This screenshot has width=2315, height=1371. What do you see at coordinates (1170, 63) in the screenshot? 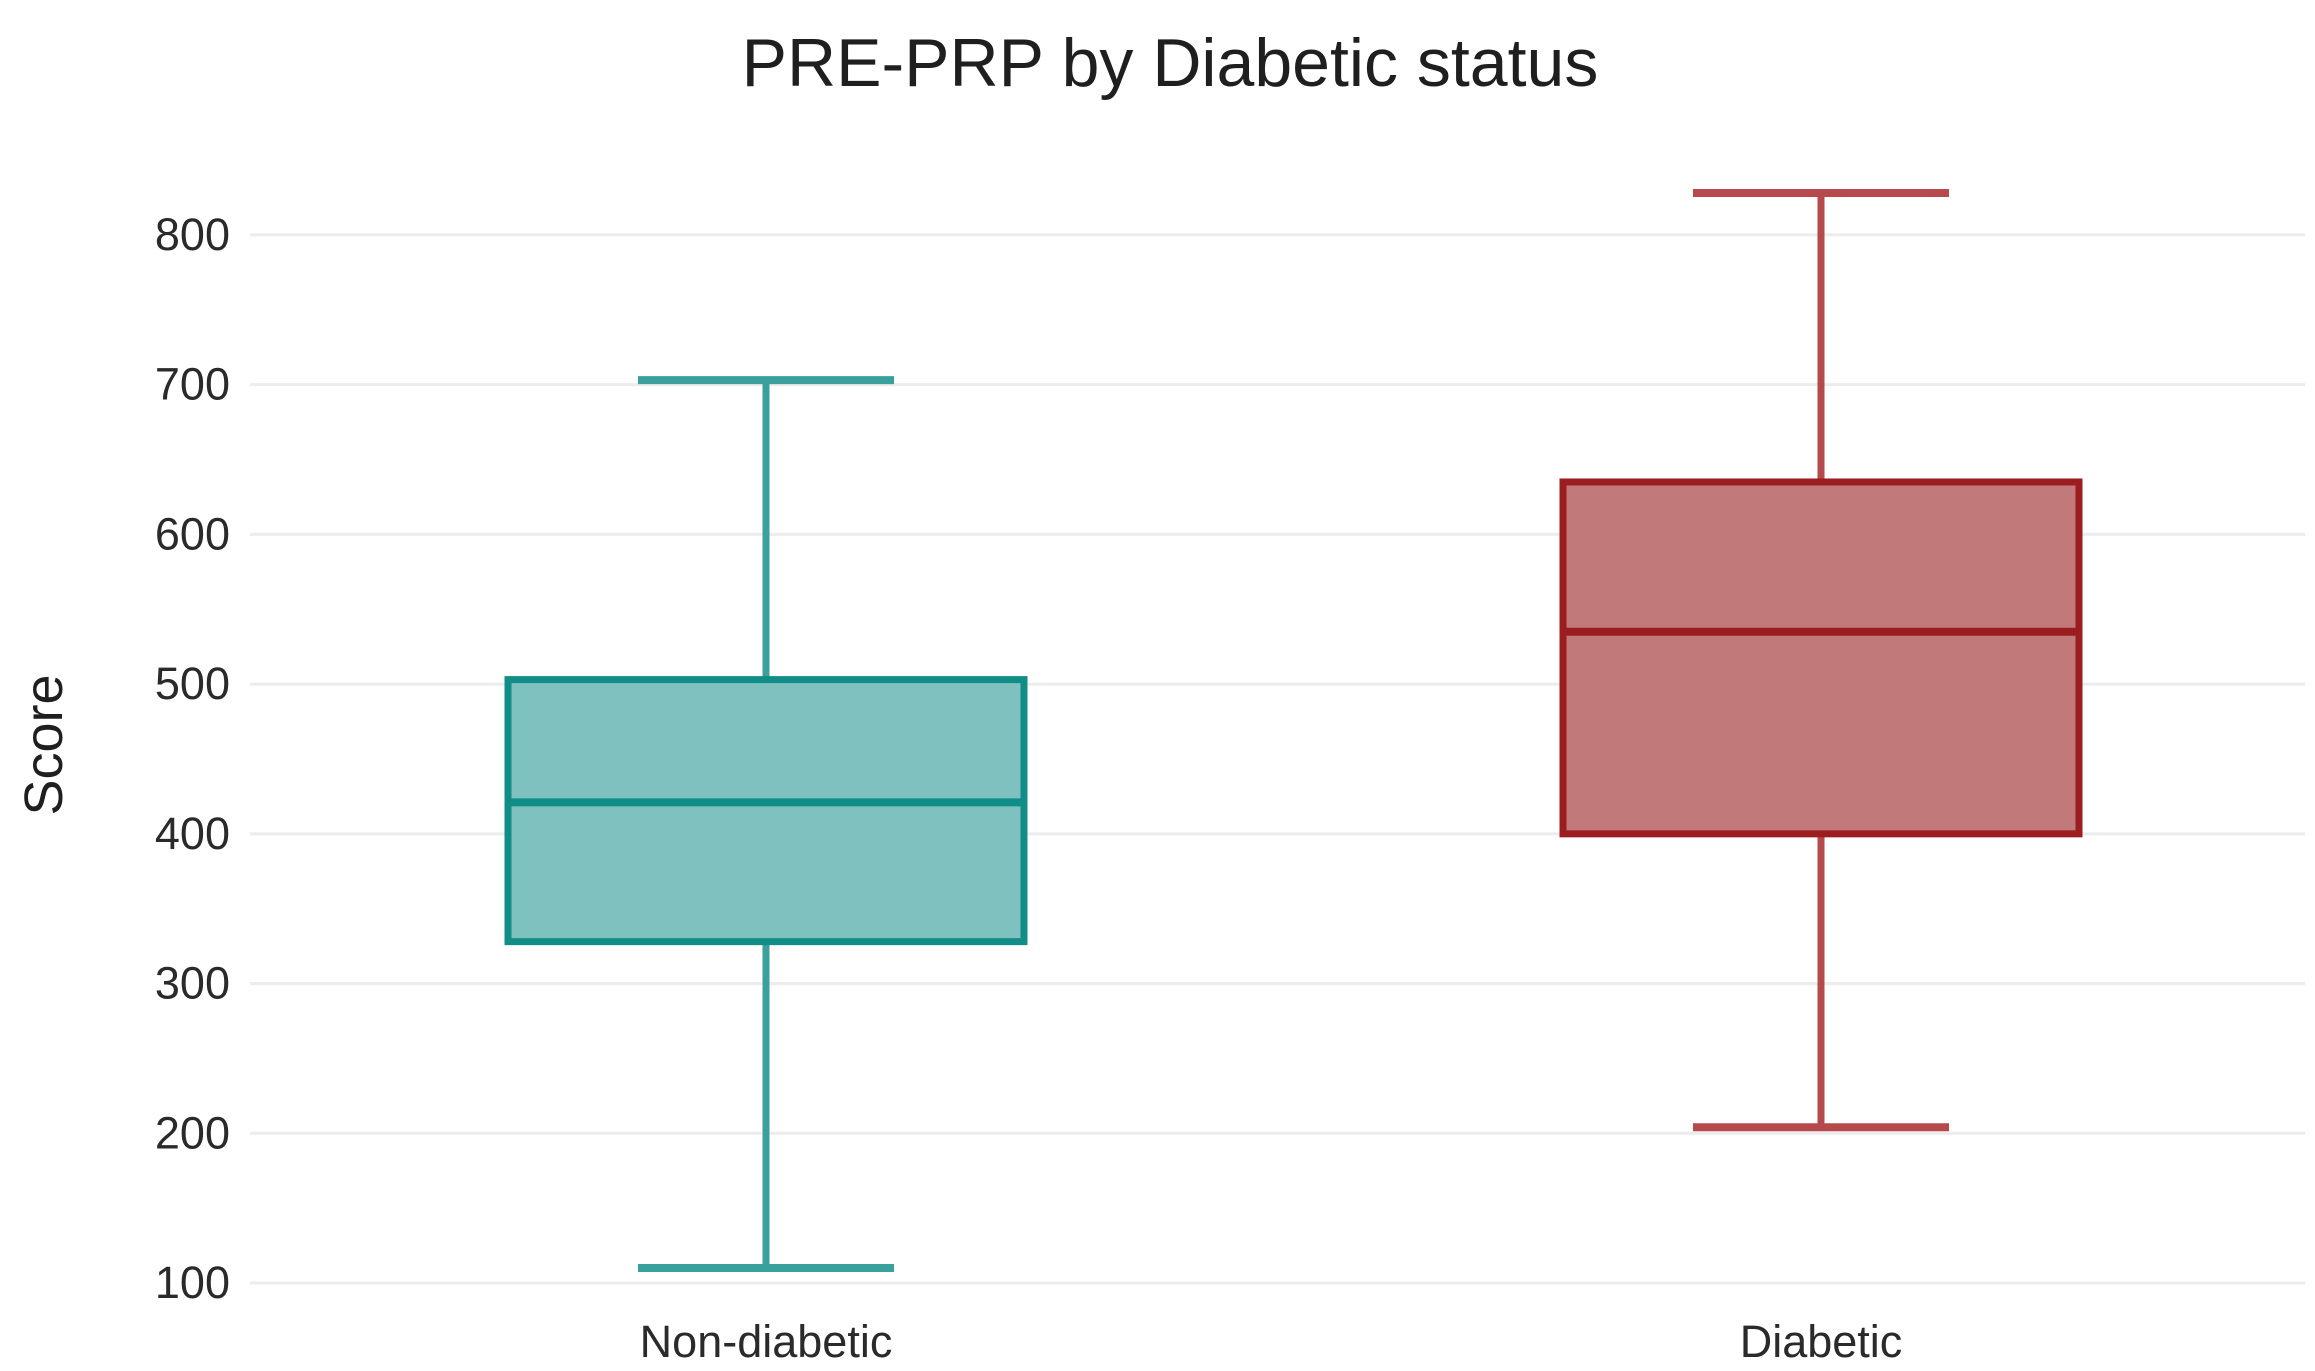
I see `chart-title: PRE-PRP by Diabetic status` at bounding box center [1170, 63].